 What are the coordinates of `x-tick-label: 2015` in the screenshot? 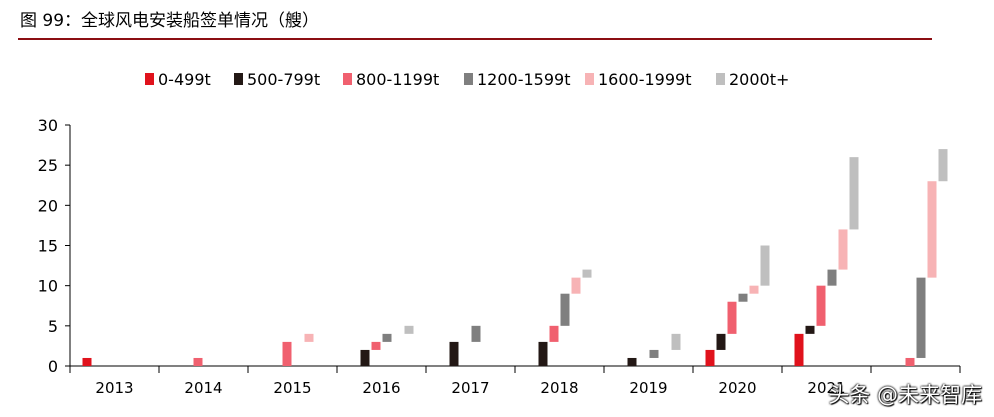 It's located at (292, 388).